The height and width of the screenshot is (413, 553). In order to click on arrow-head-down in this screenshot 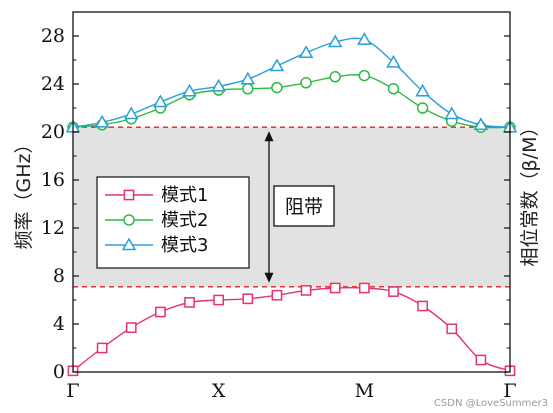, I will do `click(269, 277)`.